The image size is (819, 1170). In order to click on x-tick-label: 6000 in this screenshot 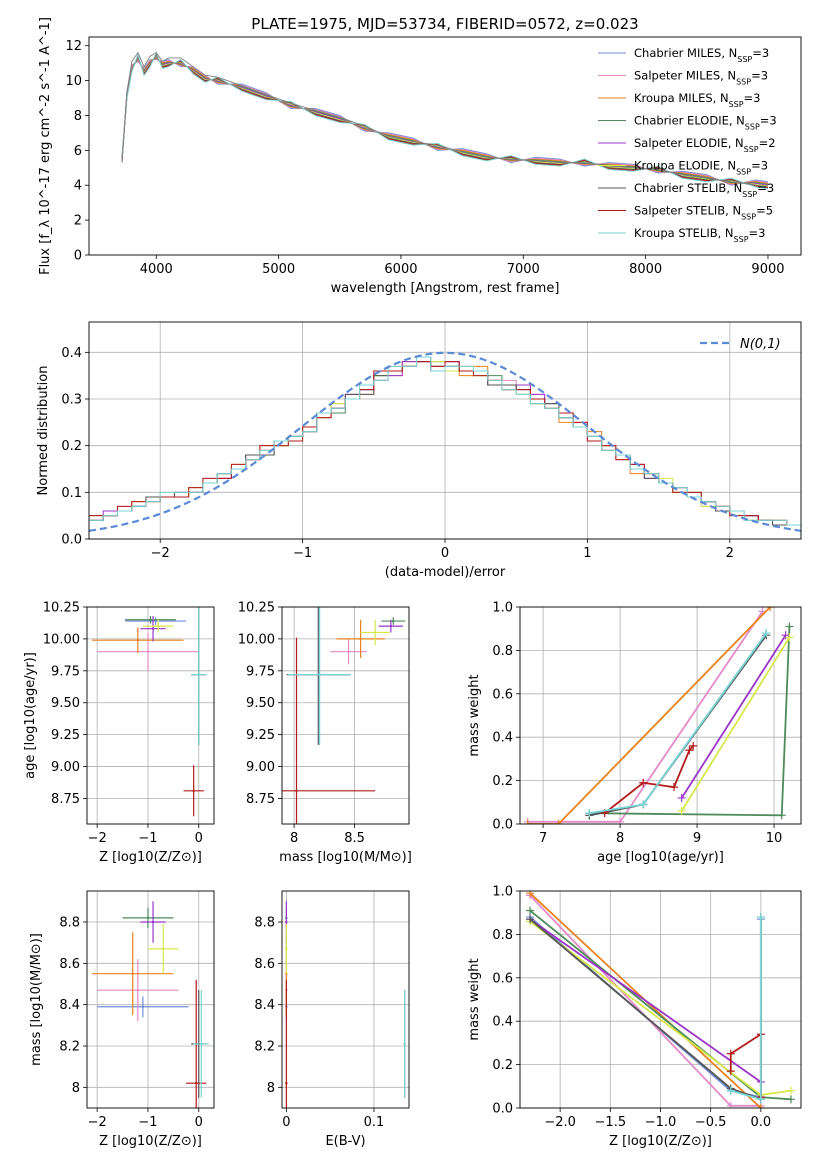, I will do `click(400, 269)`.